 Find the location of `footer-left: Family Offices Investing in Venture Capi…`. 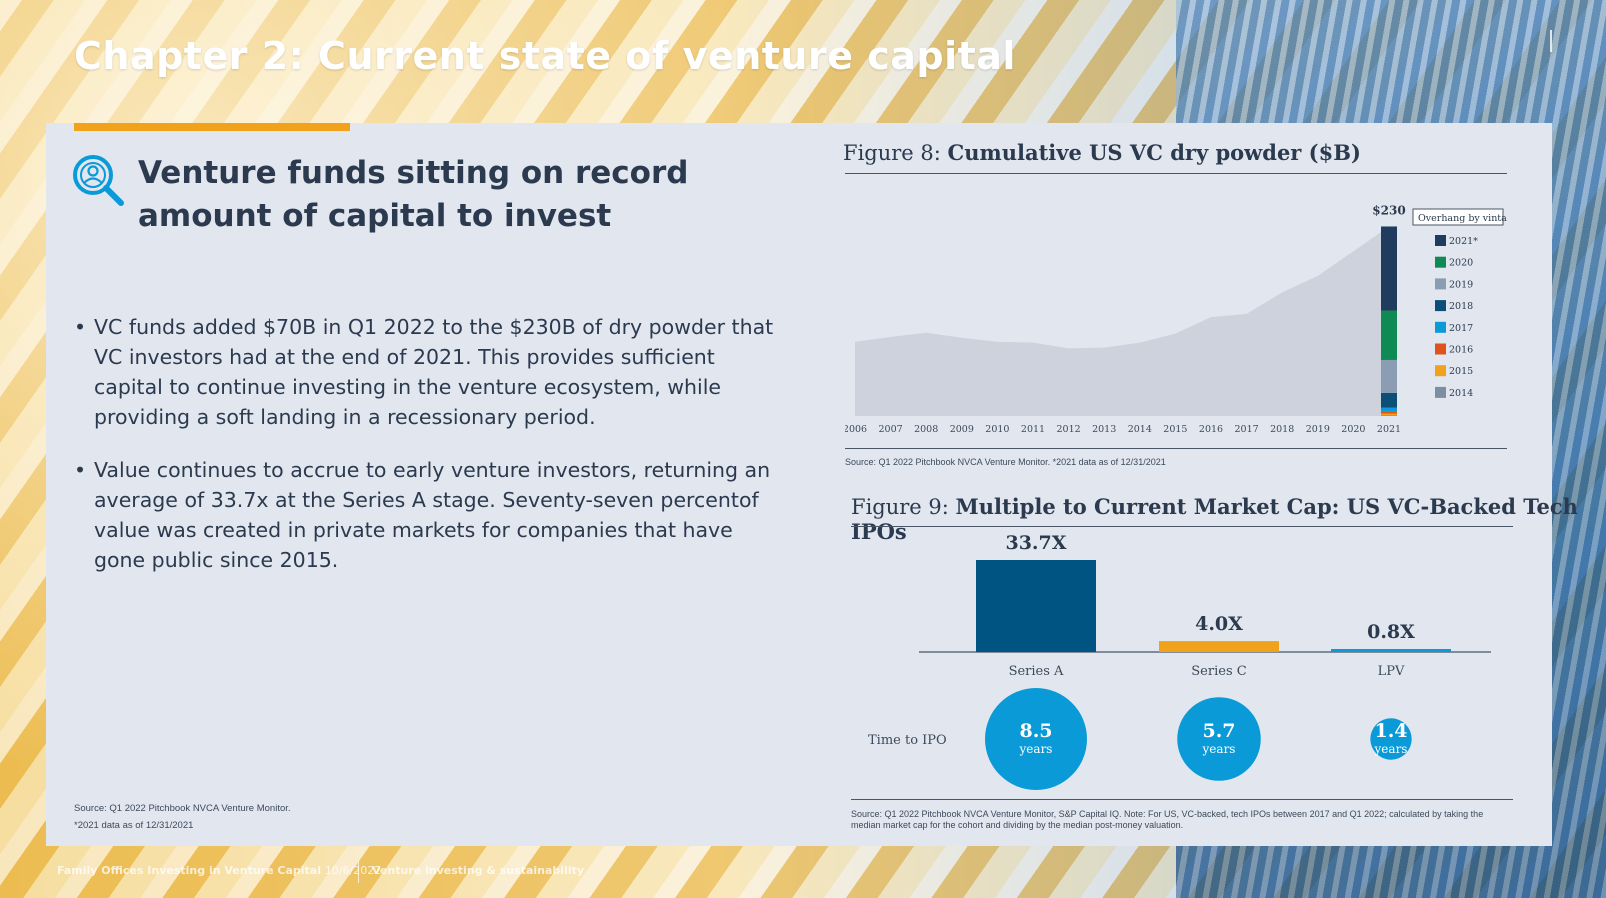

footer-left: Family Offices Investing in Venture Capi… is located at coordinates (219, 870).